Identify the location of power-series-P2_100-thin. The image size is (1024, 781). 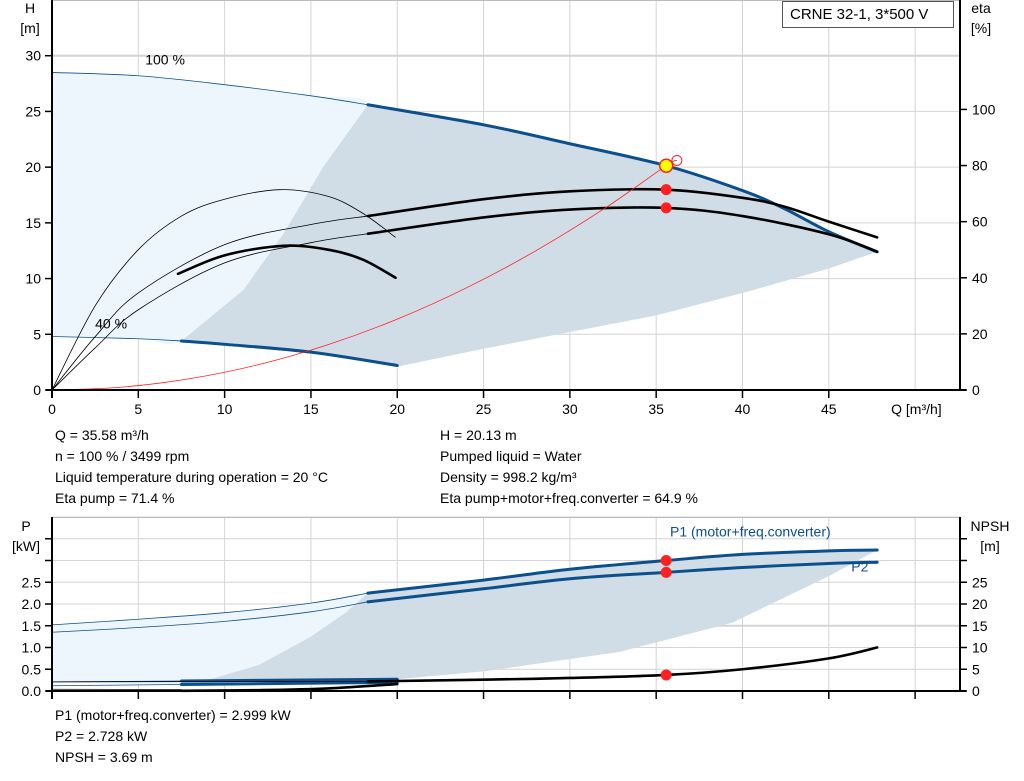
(209, 617).